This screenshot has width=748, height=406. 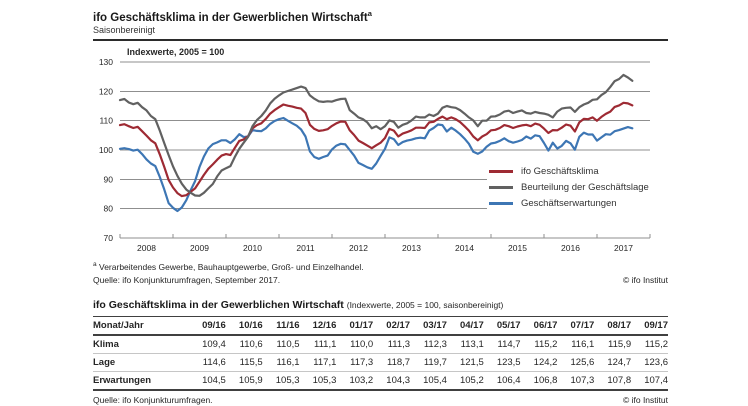 What do you see at coordinates (199, 248) in the screenshot?
I see `x-axis-year-label: 2009` at bounding box center [199, 248].